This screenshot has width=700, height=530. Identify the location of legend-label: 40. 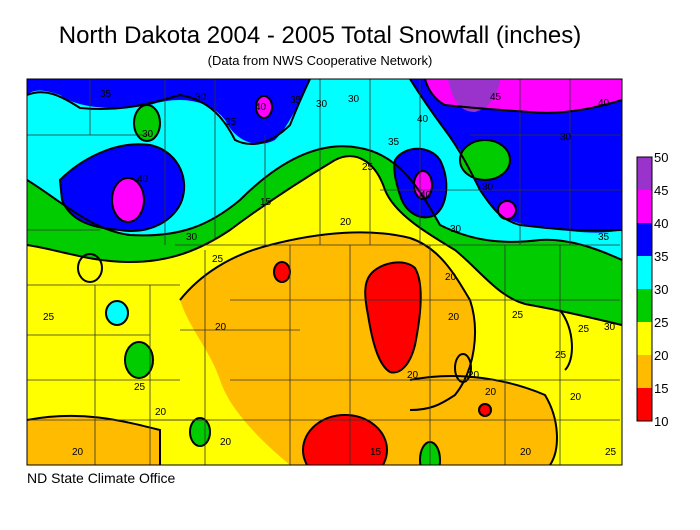
(661, 223).